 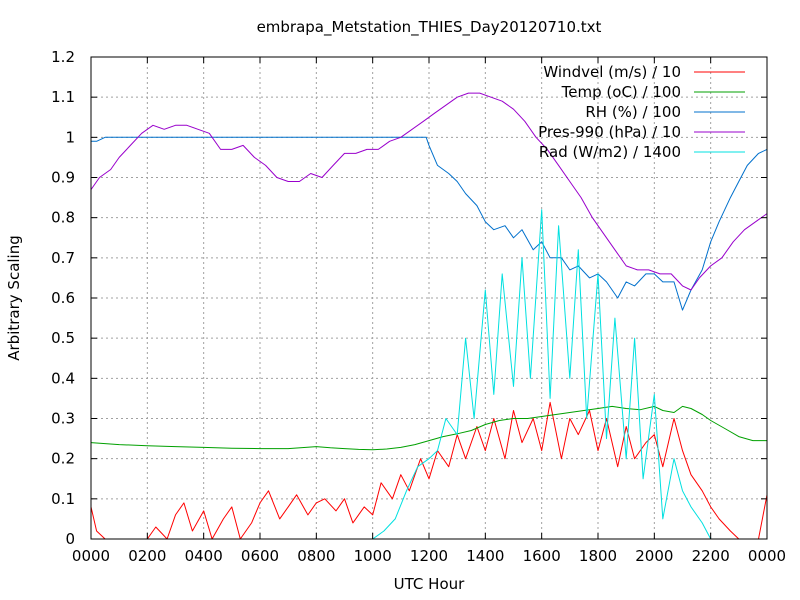 I want to click on legend-label-4: Rad (W/m2) / 1400, so click(x=610, y=152).